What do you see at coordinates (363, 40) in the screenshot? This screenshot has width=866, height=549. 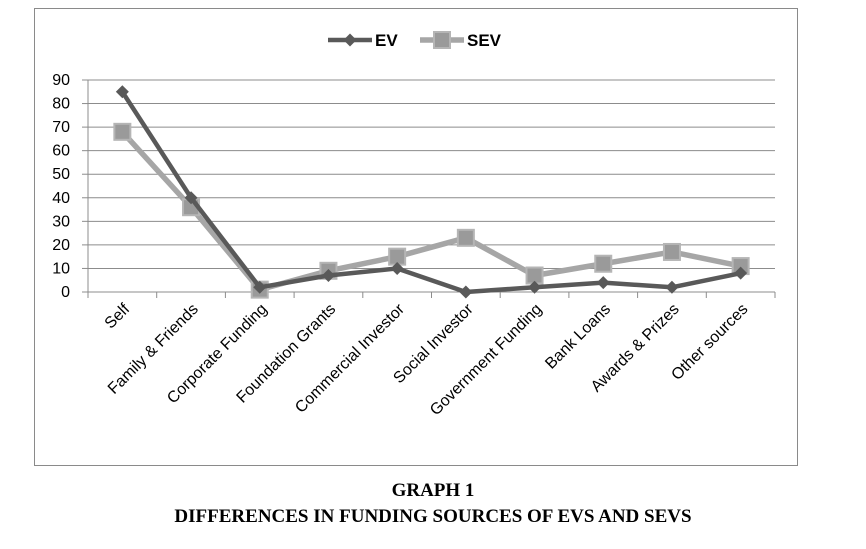 I see `legend-item-ev: EV` at bounding box center [363, 40].